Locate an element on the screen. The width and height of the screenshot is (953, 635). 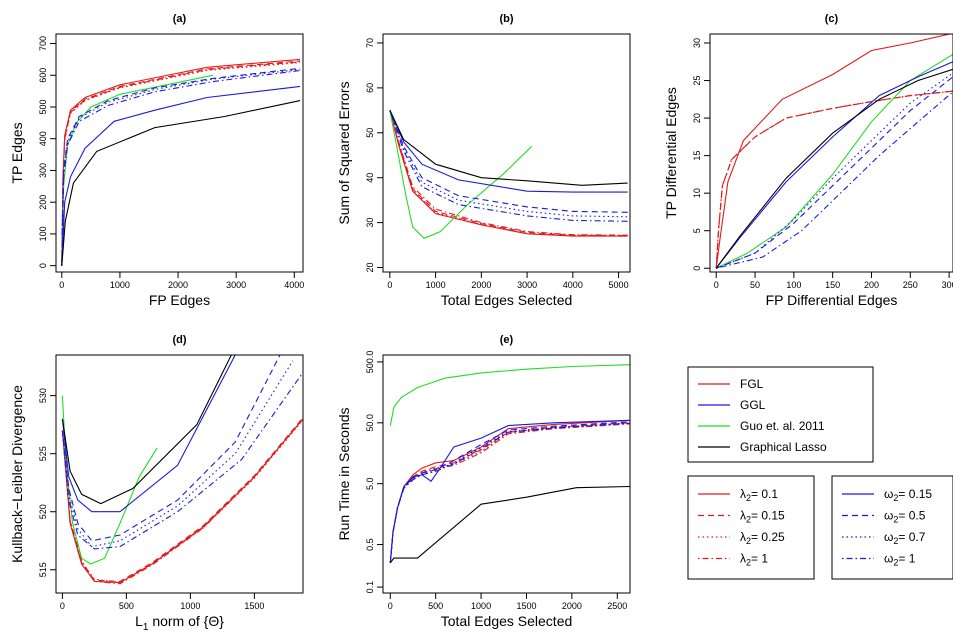
y-tick-label: 530 is located at coordinates (43, 395).